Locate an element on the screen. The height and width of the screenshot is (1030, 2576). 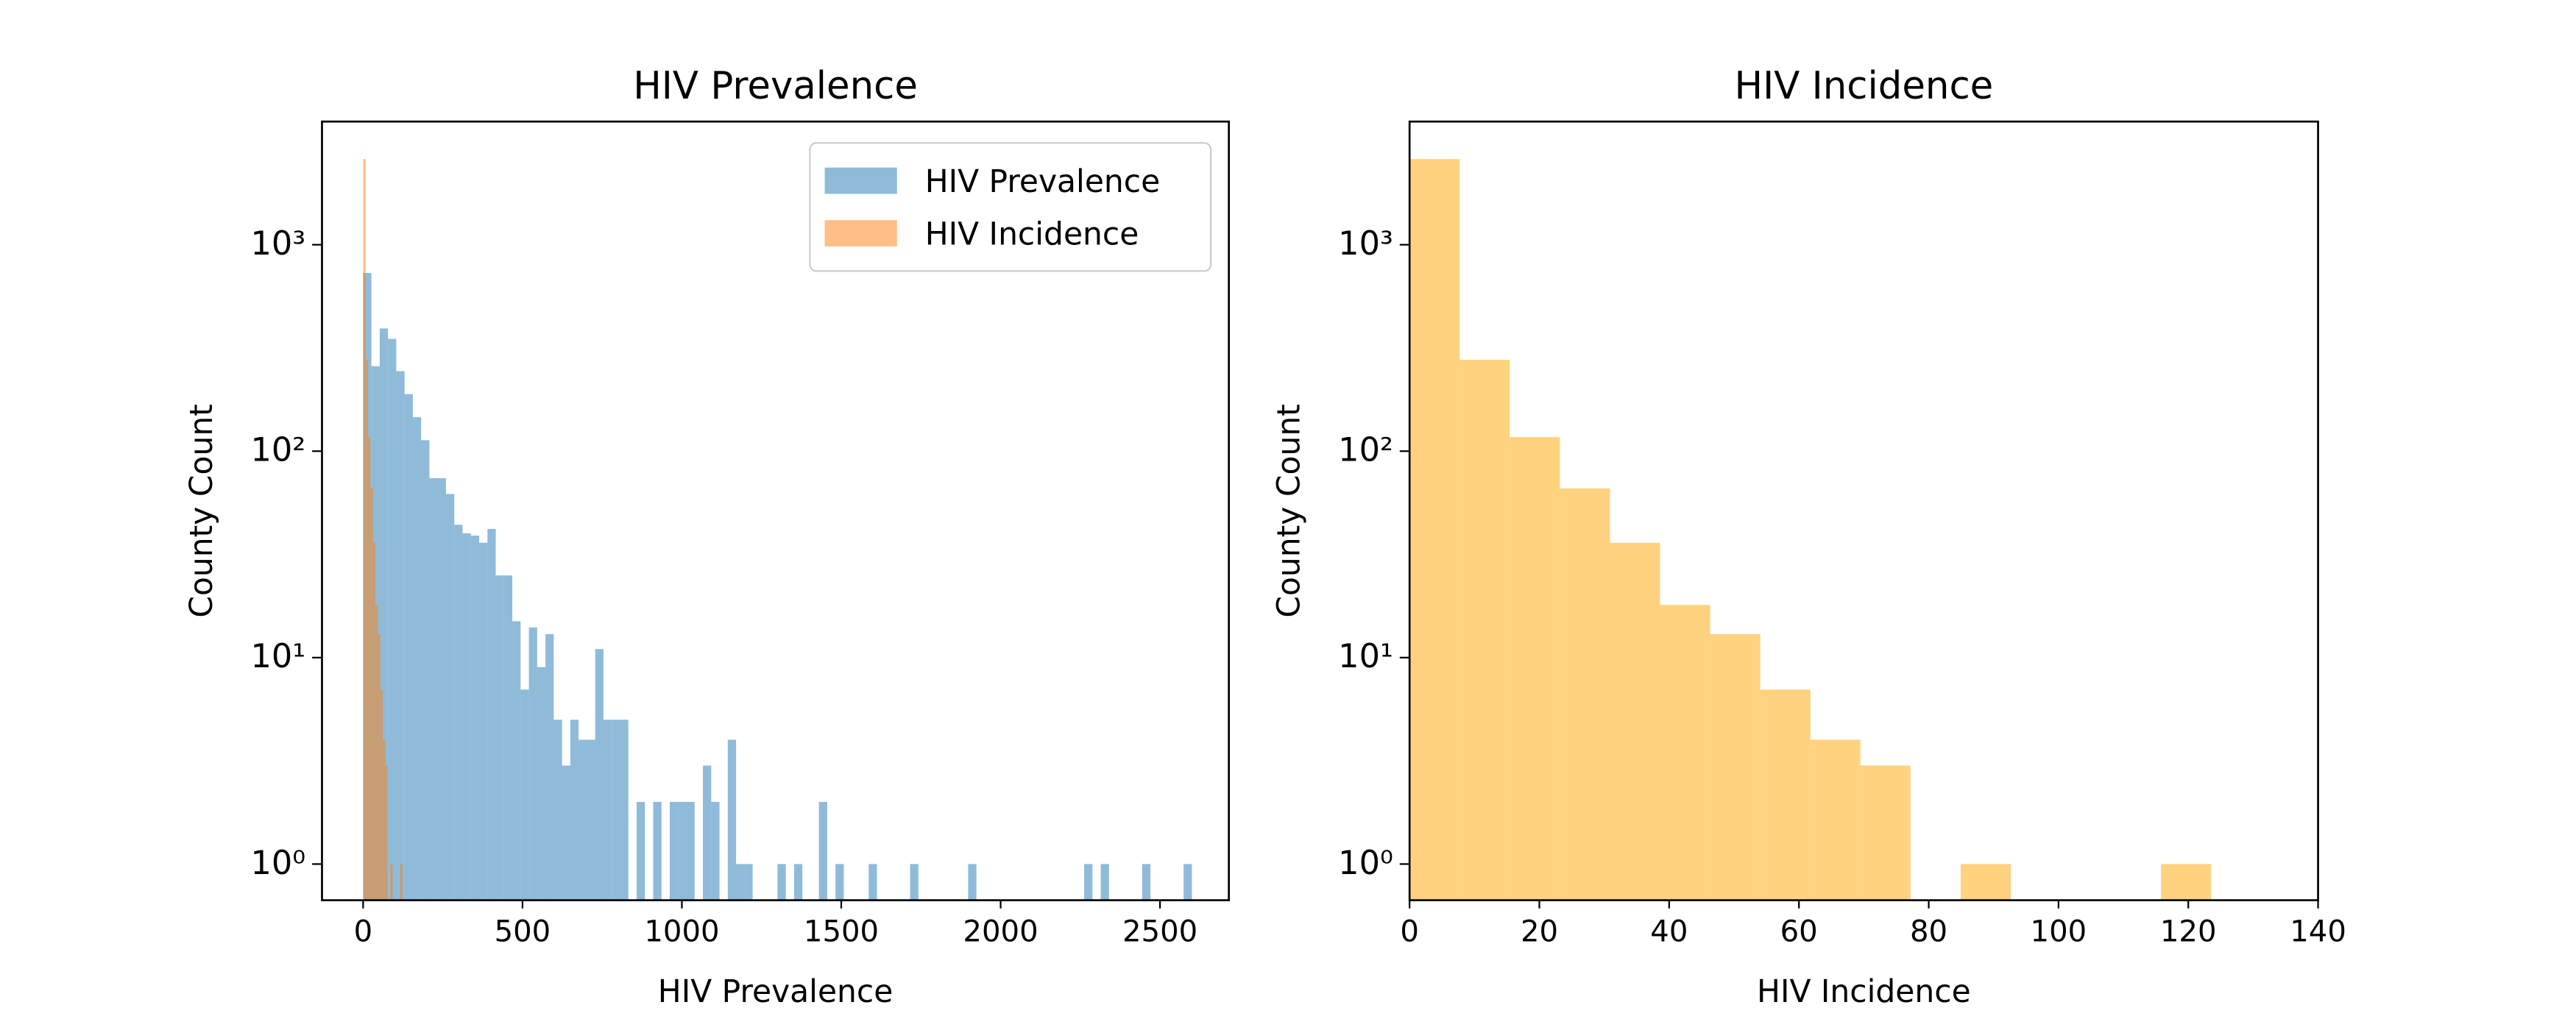
x-tick-label: 80 is located at coordinates (1928, 931).